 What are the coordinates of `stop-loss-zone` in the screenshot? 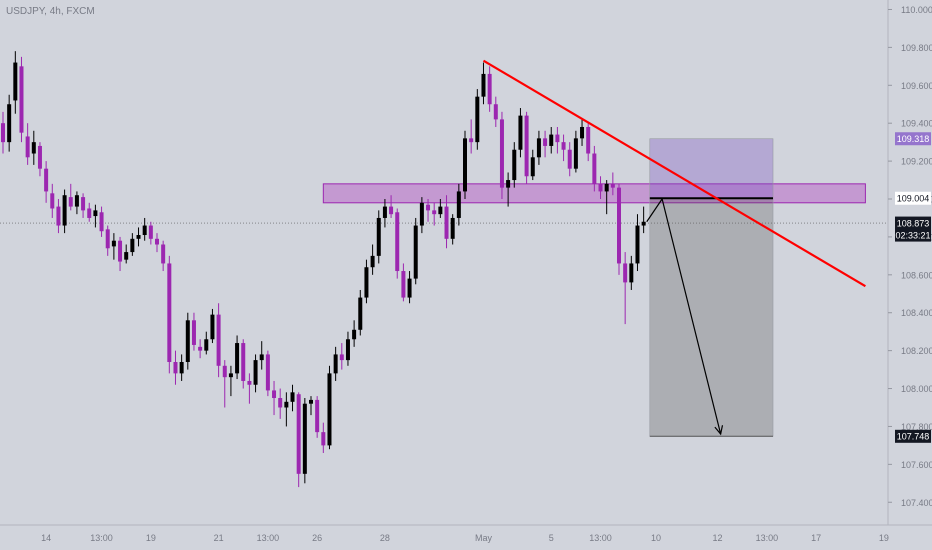 It's located at (711, 168).